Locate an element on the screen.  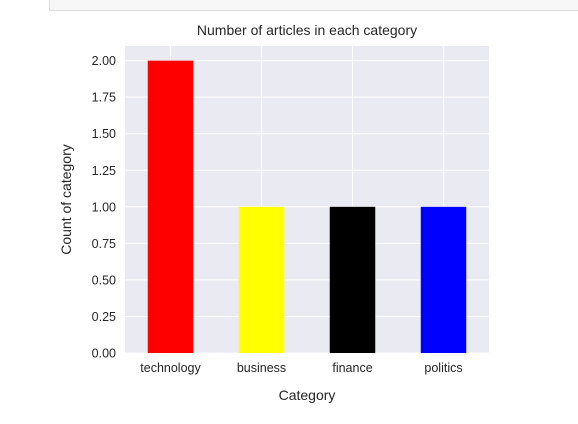
y-tick-label: 0.25 is located at coordinates (104, 317).